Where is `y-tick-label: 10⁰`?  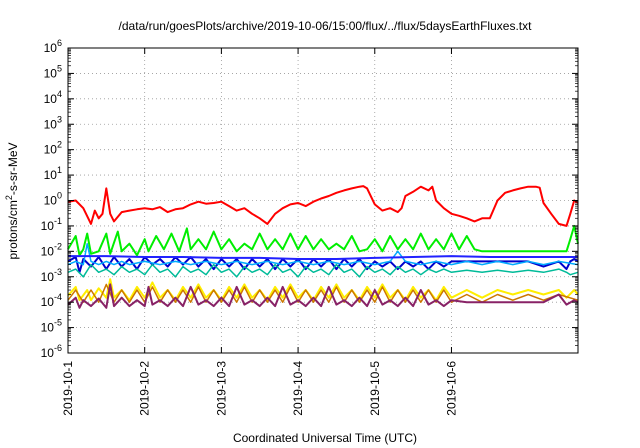
y-tick-label: 10⁰ is located at coordinates (53, 199).